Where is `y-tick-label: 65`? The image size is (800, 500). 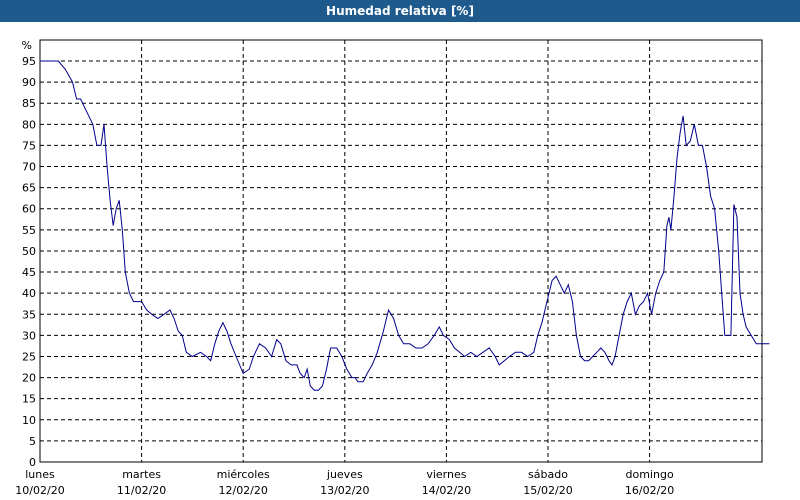 y-tick-label: 65 is located at coordinates (29, 188).